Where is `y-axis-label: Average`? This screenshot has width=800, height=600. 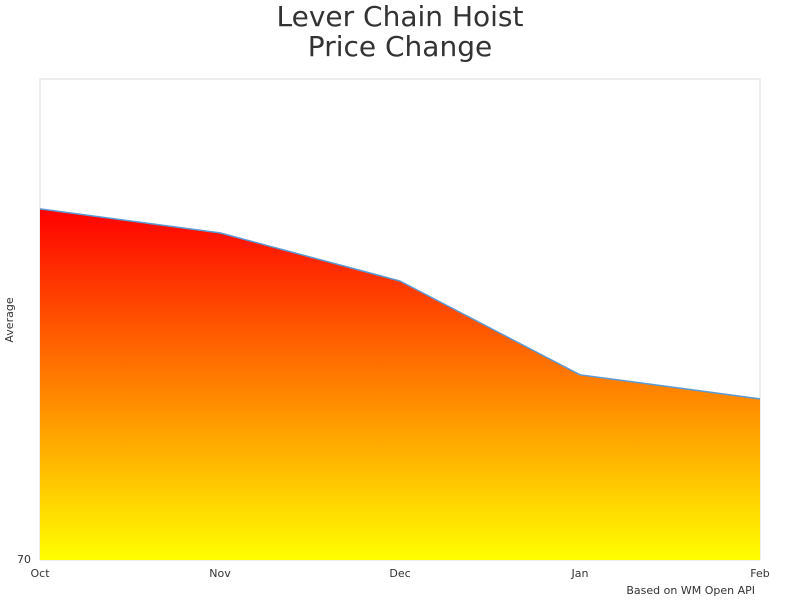 y-axis-label: Average is located at coordinates (9, 319).